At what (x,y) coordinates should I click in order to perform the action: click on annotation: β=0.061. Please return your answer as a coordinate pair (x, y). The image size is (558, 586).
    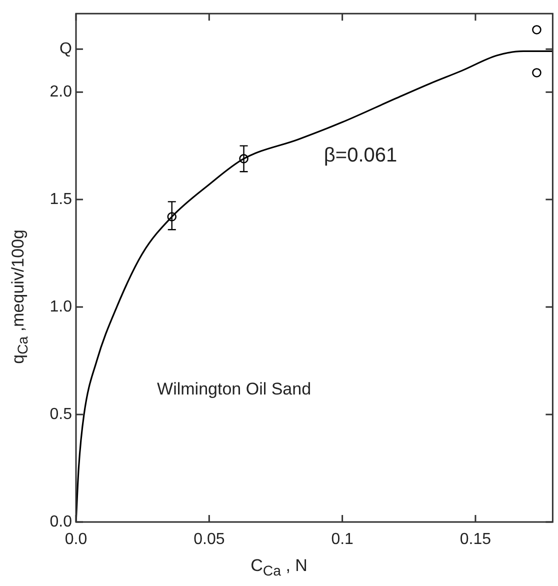
    Looking at the image, I should click on (361, 155).